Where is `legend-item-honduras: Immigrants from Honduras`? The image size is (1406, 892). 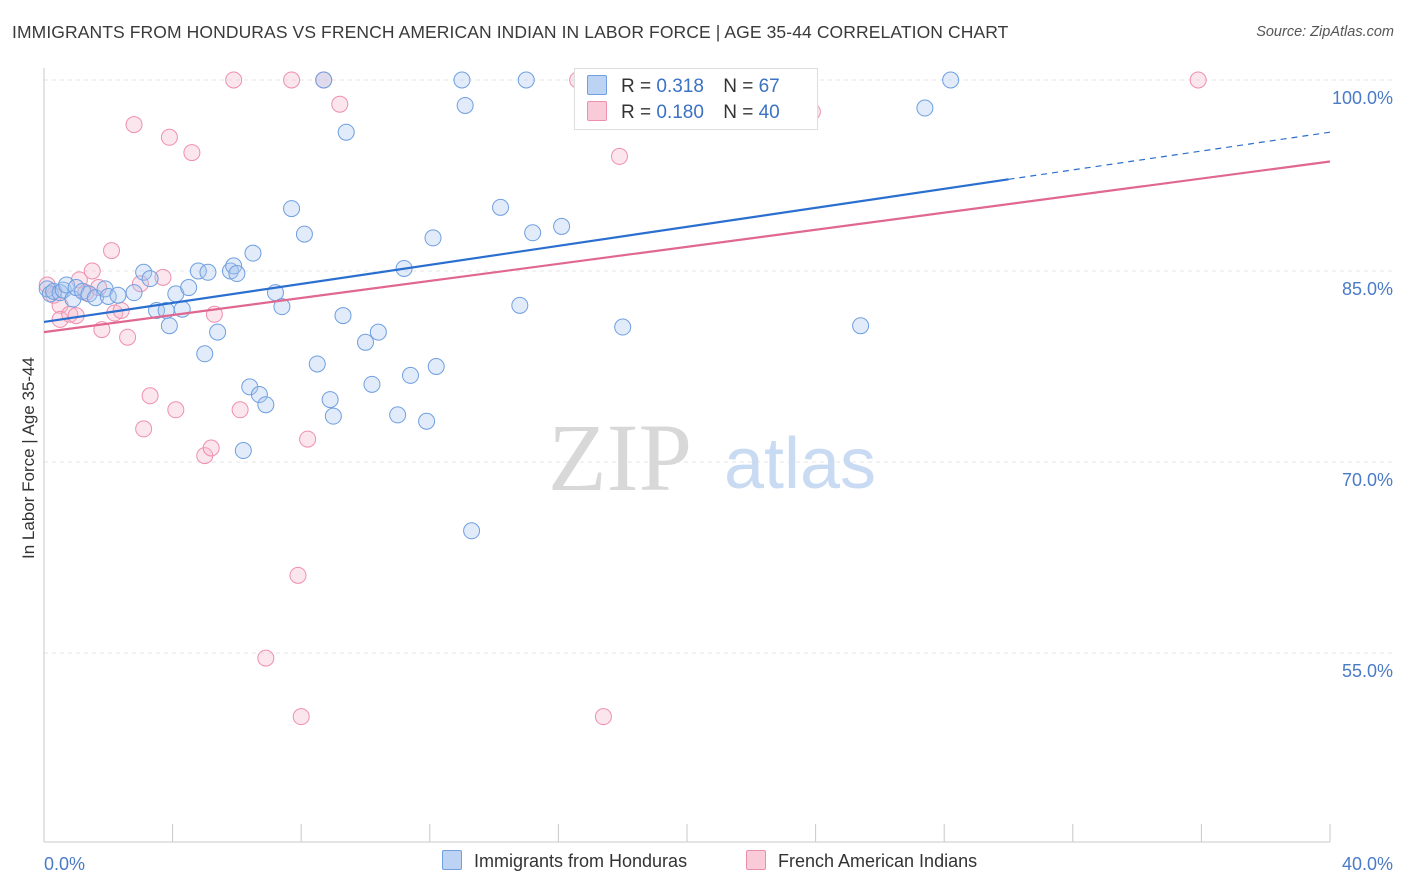 legend-item-honduras: Immigrants from Honduras is located at coordinates (564, 861).